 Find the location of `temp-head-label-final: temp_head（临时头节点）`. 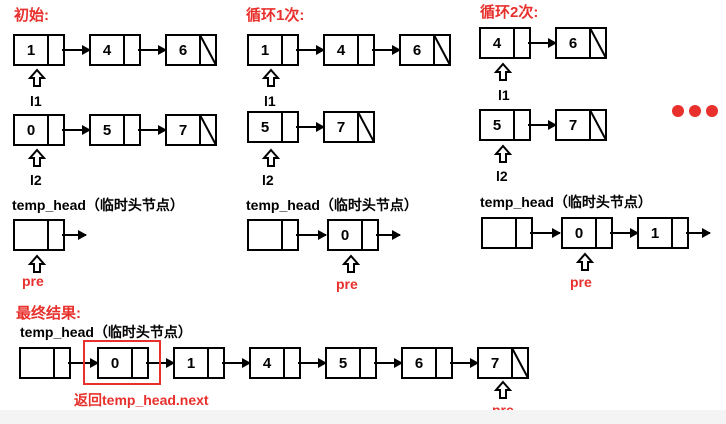

temp-head-label-final: temp_head（临时头节点） is located at coordinates (106, 332).